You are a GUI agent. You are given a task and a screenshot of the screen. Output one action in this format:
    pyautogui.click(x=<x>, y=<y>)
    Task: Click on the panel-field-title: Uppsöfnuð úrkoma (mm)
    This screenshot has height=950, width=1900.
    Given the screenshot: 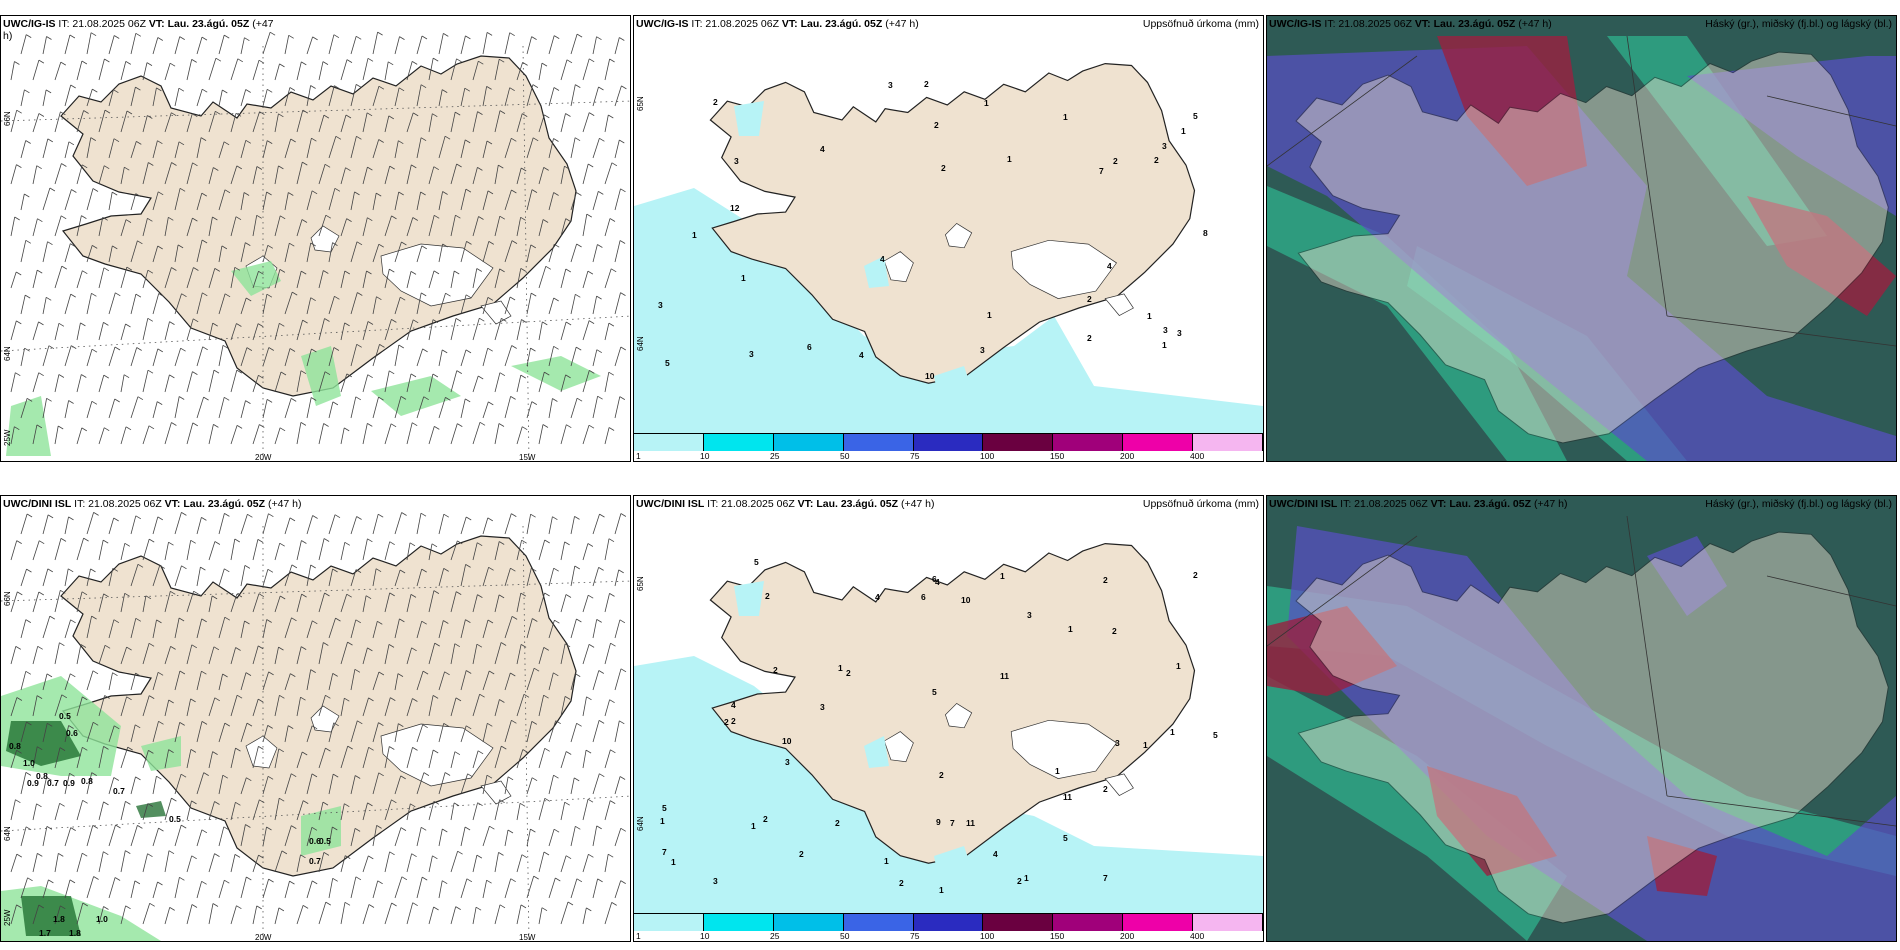 What is the action you would take?
    pyautogui.click(x=1200, y=24)
    